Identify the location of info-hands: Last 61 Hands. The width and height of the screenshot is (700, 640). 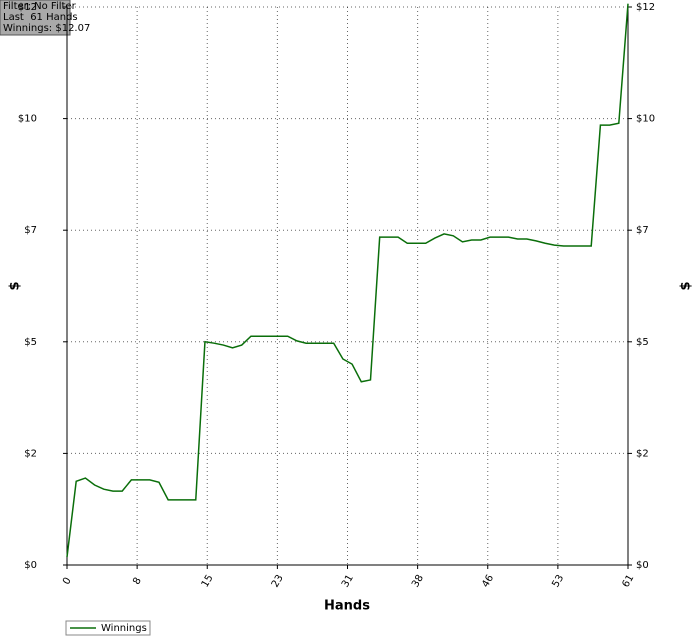
(40, 17).